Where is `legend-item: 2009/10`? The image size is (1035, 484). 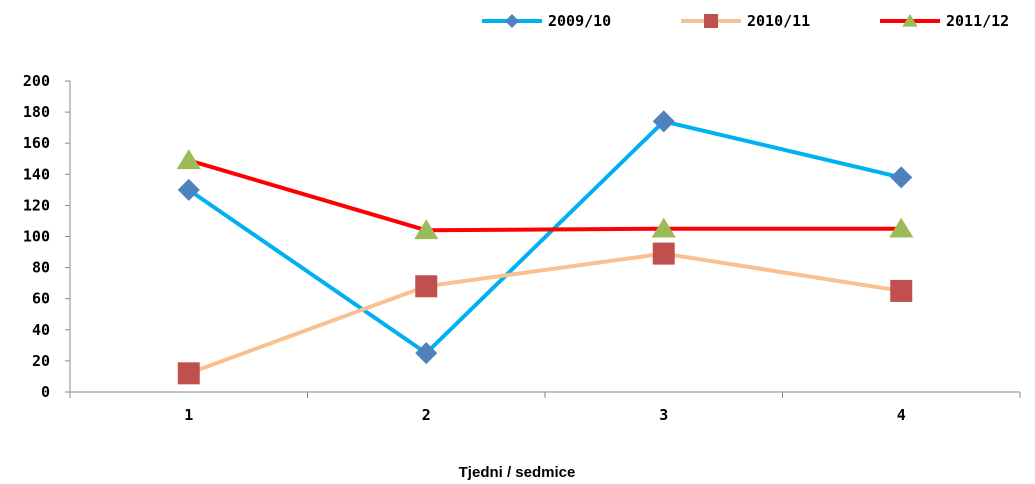
legend-item: 2009/10 is located at coordinates (546, 21).